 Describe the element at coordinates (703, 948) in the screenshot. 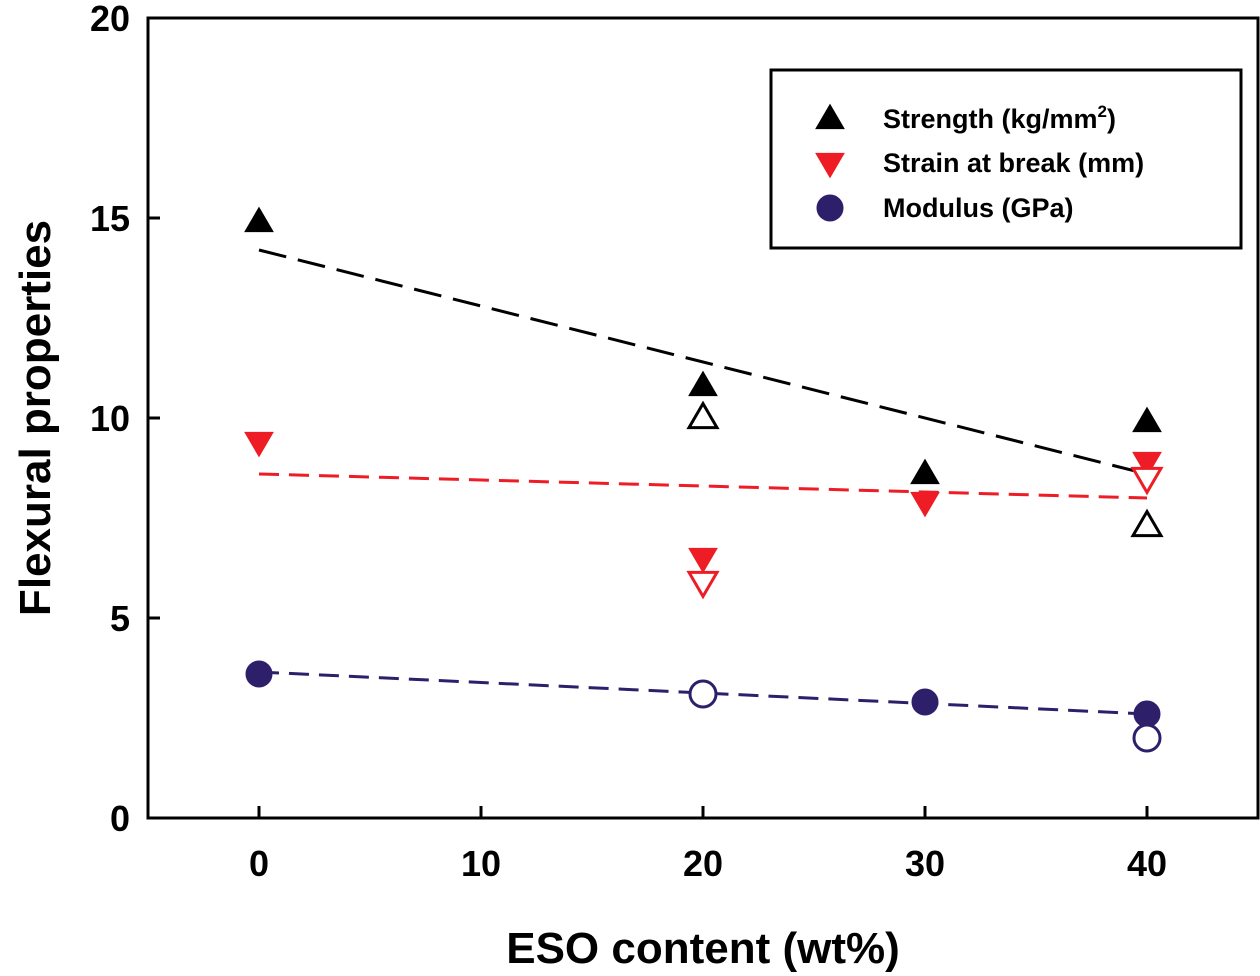

I see `x-axis-title: ESO content (wt%)` at that location.